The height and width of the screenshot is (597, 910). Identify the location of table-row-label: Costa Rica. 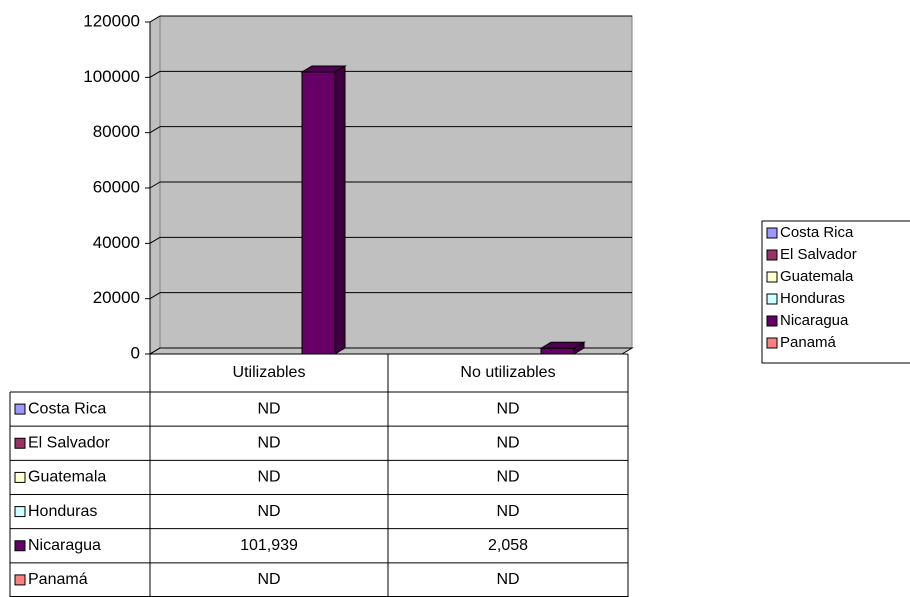
(67, 408).